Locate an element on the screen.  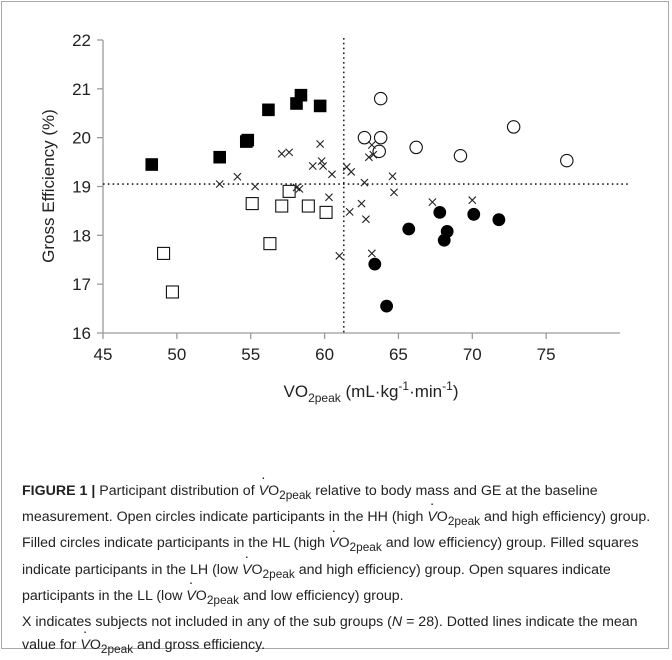
y-tick-label: 17 is located at coordinates (81, 284).